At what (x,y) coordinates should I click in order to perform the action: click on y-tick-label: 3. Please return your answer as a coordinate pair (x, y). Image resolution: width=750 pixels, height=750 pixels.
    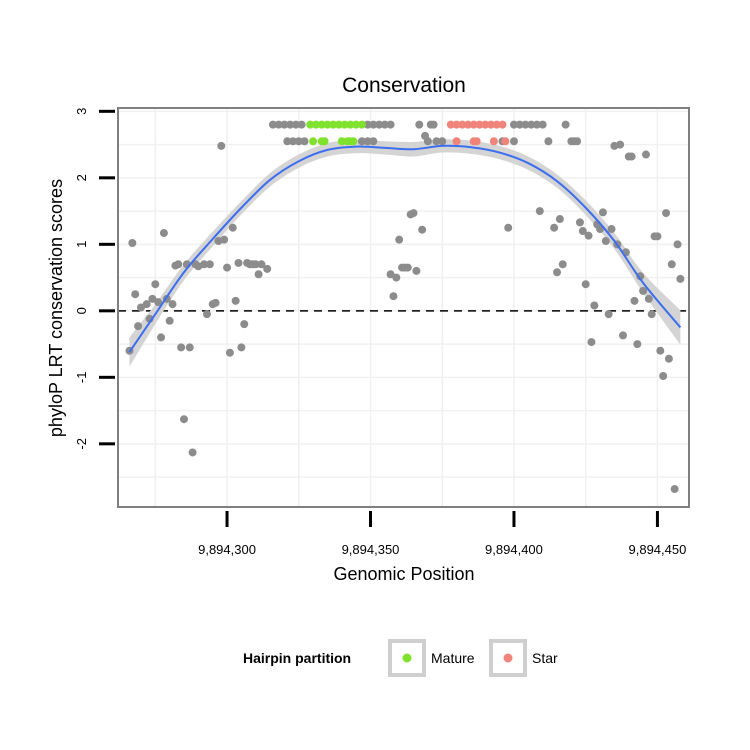
    Looking at the image, I should click on (81, 111).